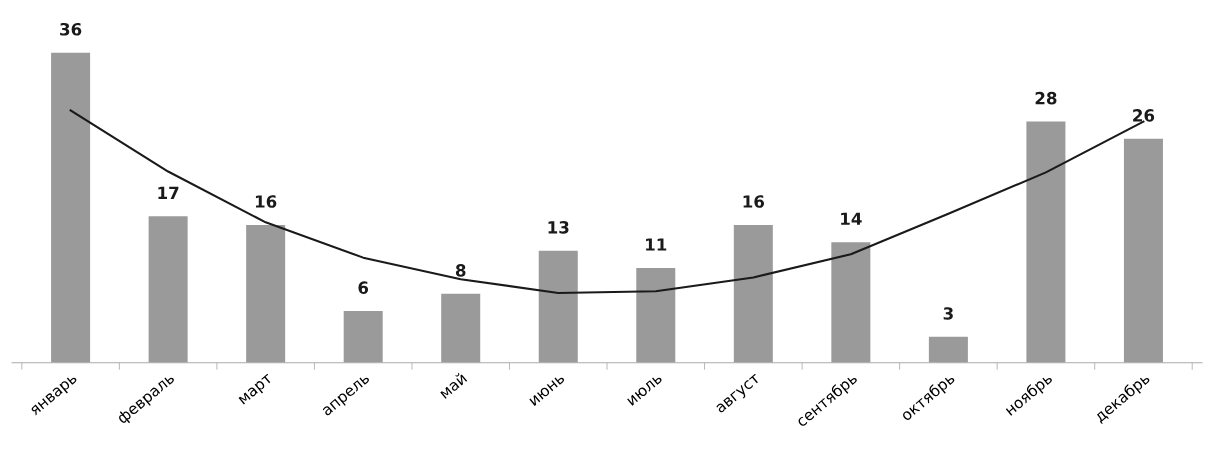 The height and width of the screenshot is (465, 1208). I want to click on data-label: 26, so click(1144, 115).